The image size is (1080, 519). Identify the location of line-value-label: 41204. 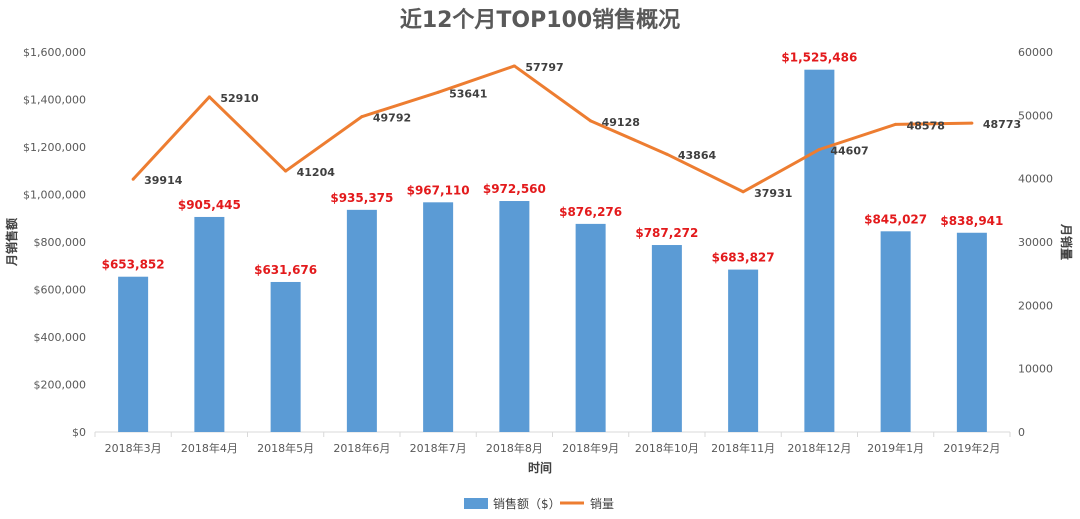
(316, 172).